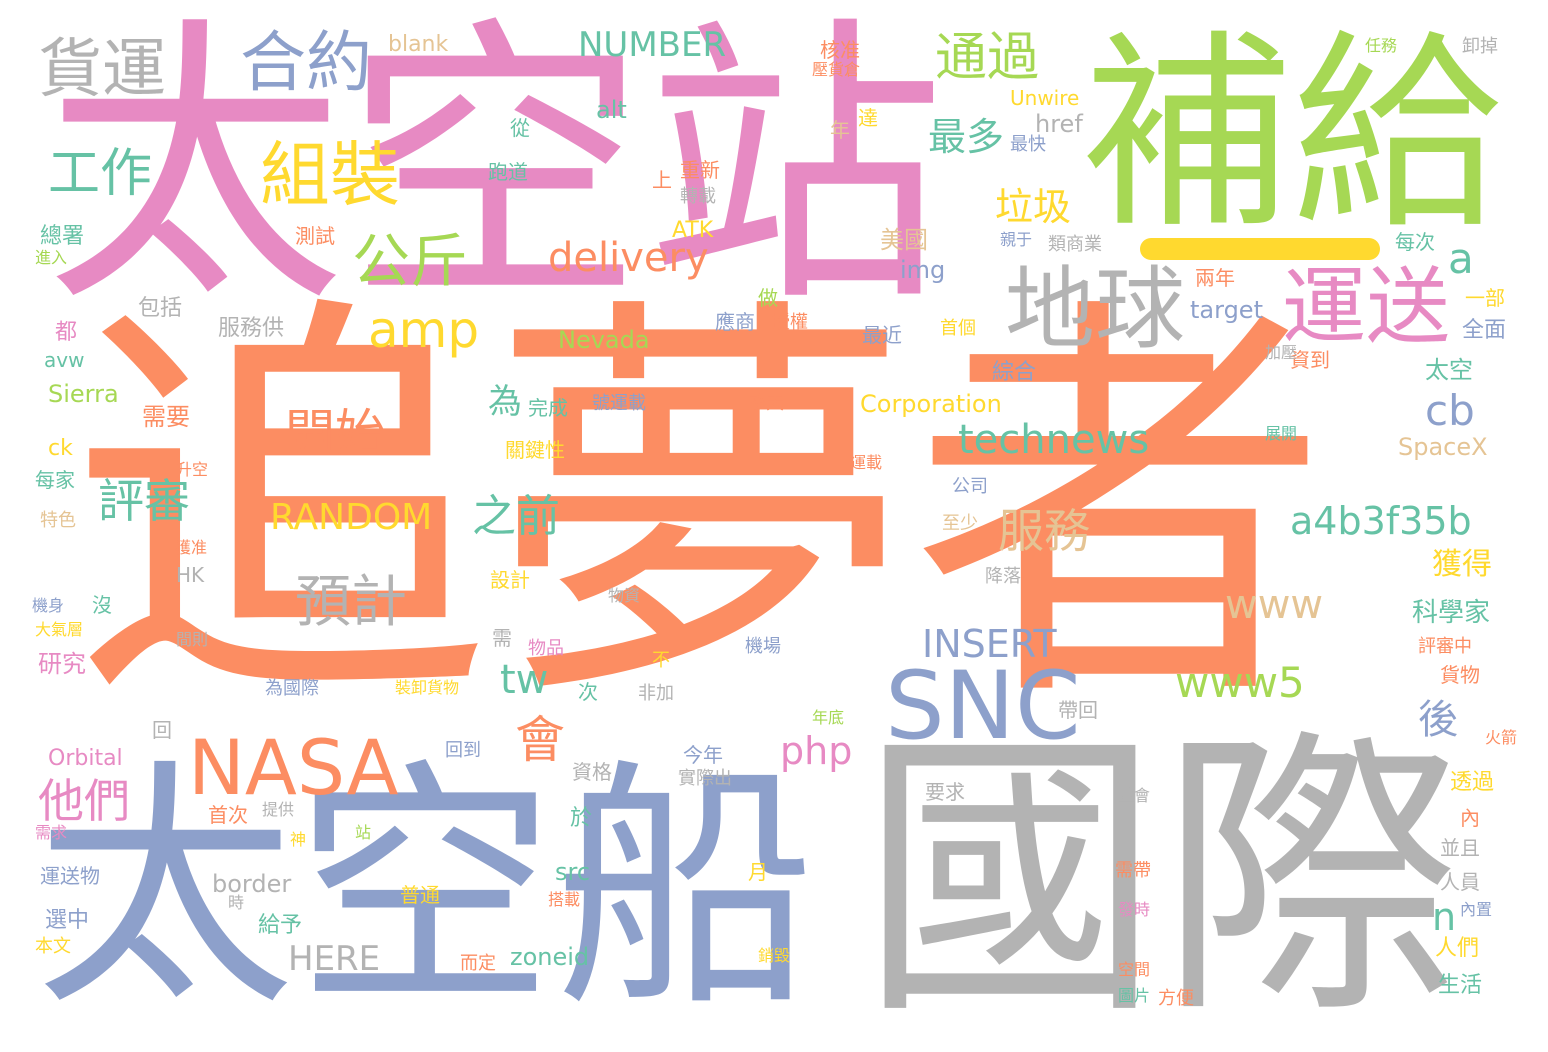  What do you see at coordinates (67, 920) in the screenshot?
I see `word: 選中` at bounding box center [67, 920].